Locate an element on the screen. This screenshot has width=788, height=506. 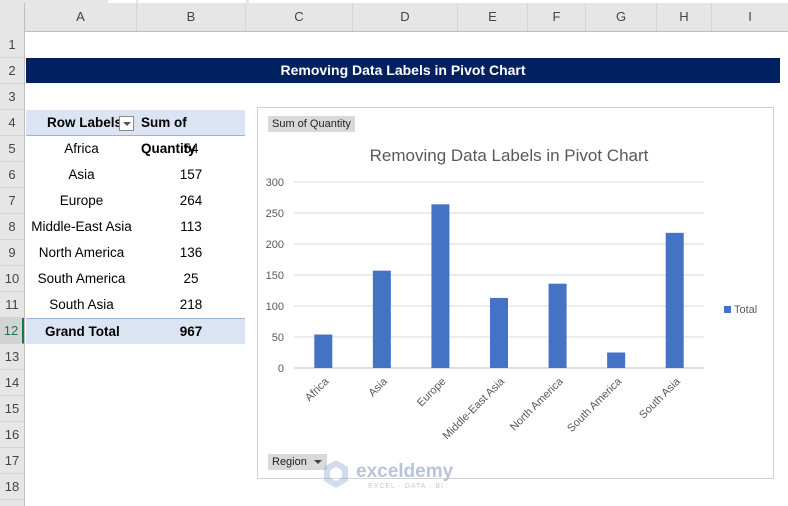
y-tick-label: 150 is located at coordinates (275, 276).